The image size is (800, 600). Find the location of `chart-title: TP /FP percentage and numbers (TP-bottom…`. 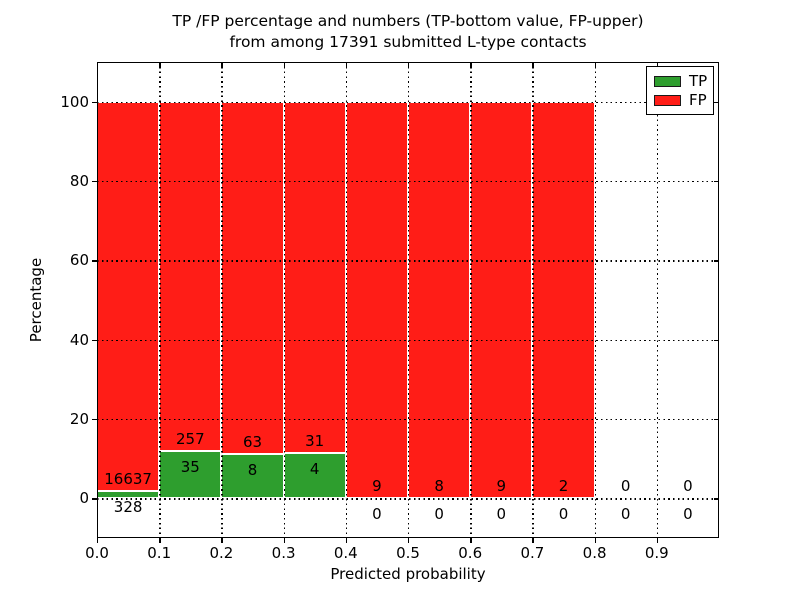

chart-title: TP /FP percentage and numbers (TP-bottom… is located at coordinates (408, 21).